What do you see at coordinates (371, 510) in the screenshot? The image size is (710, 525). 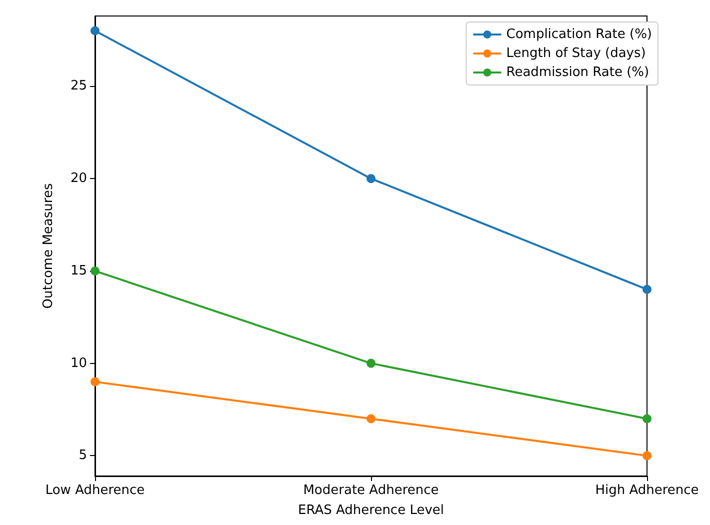 I see `x-axis-title: ERAS Adherence Level` at bounding box center [371, 510].